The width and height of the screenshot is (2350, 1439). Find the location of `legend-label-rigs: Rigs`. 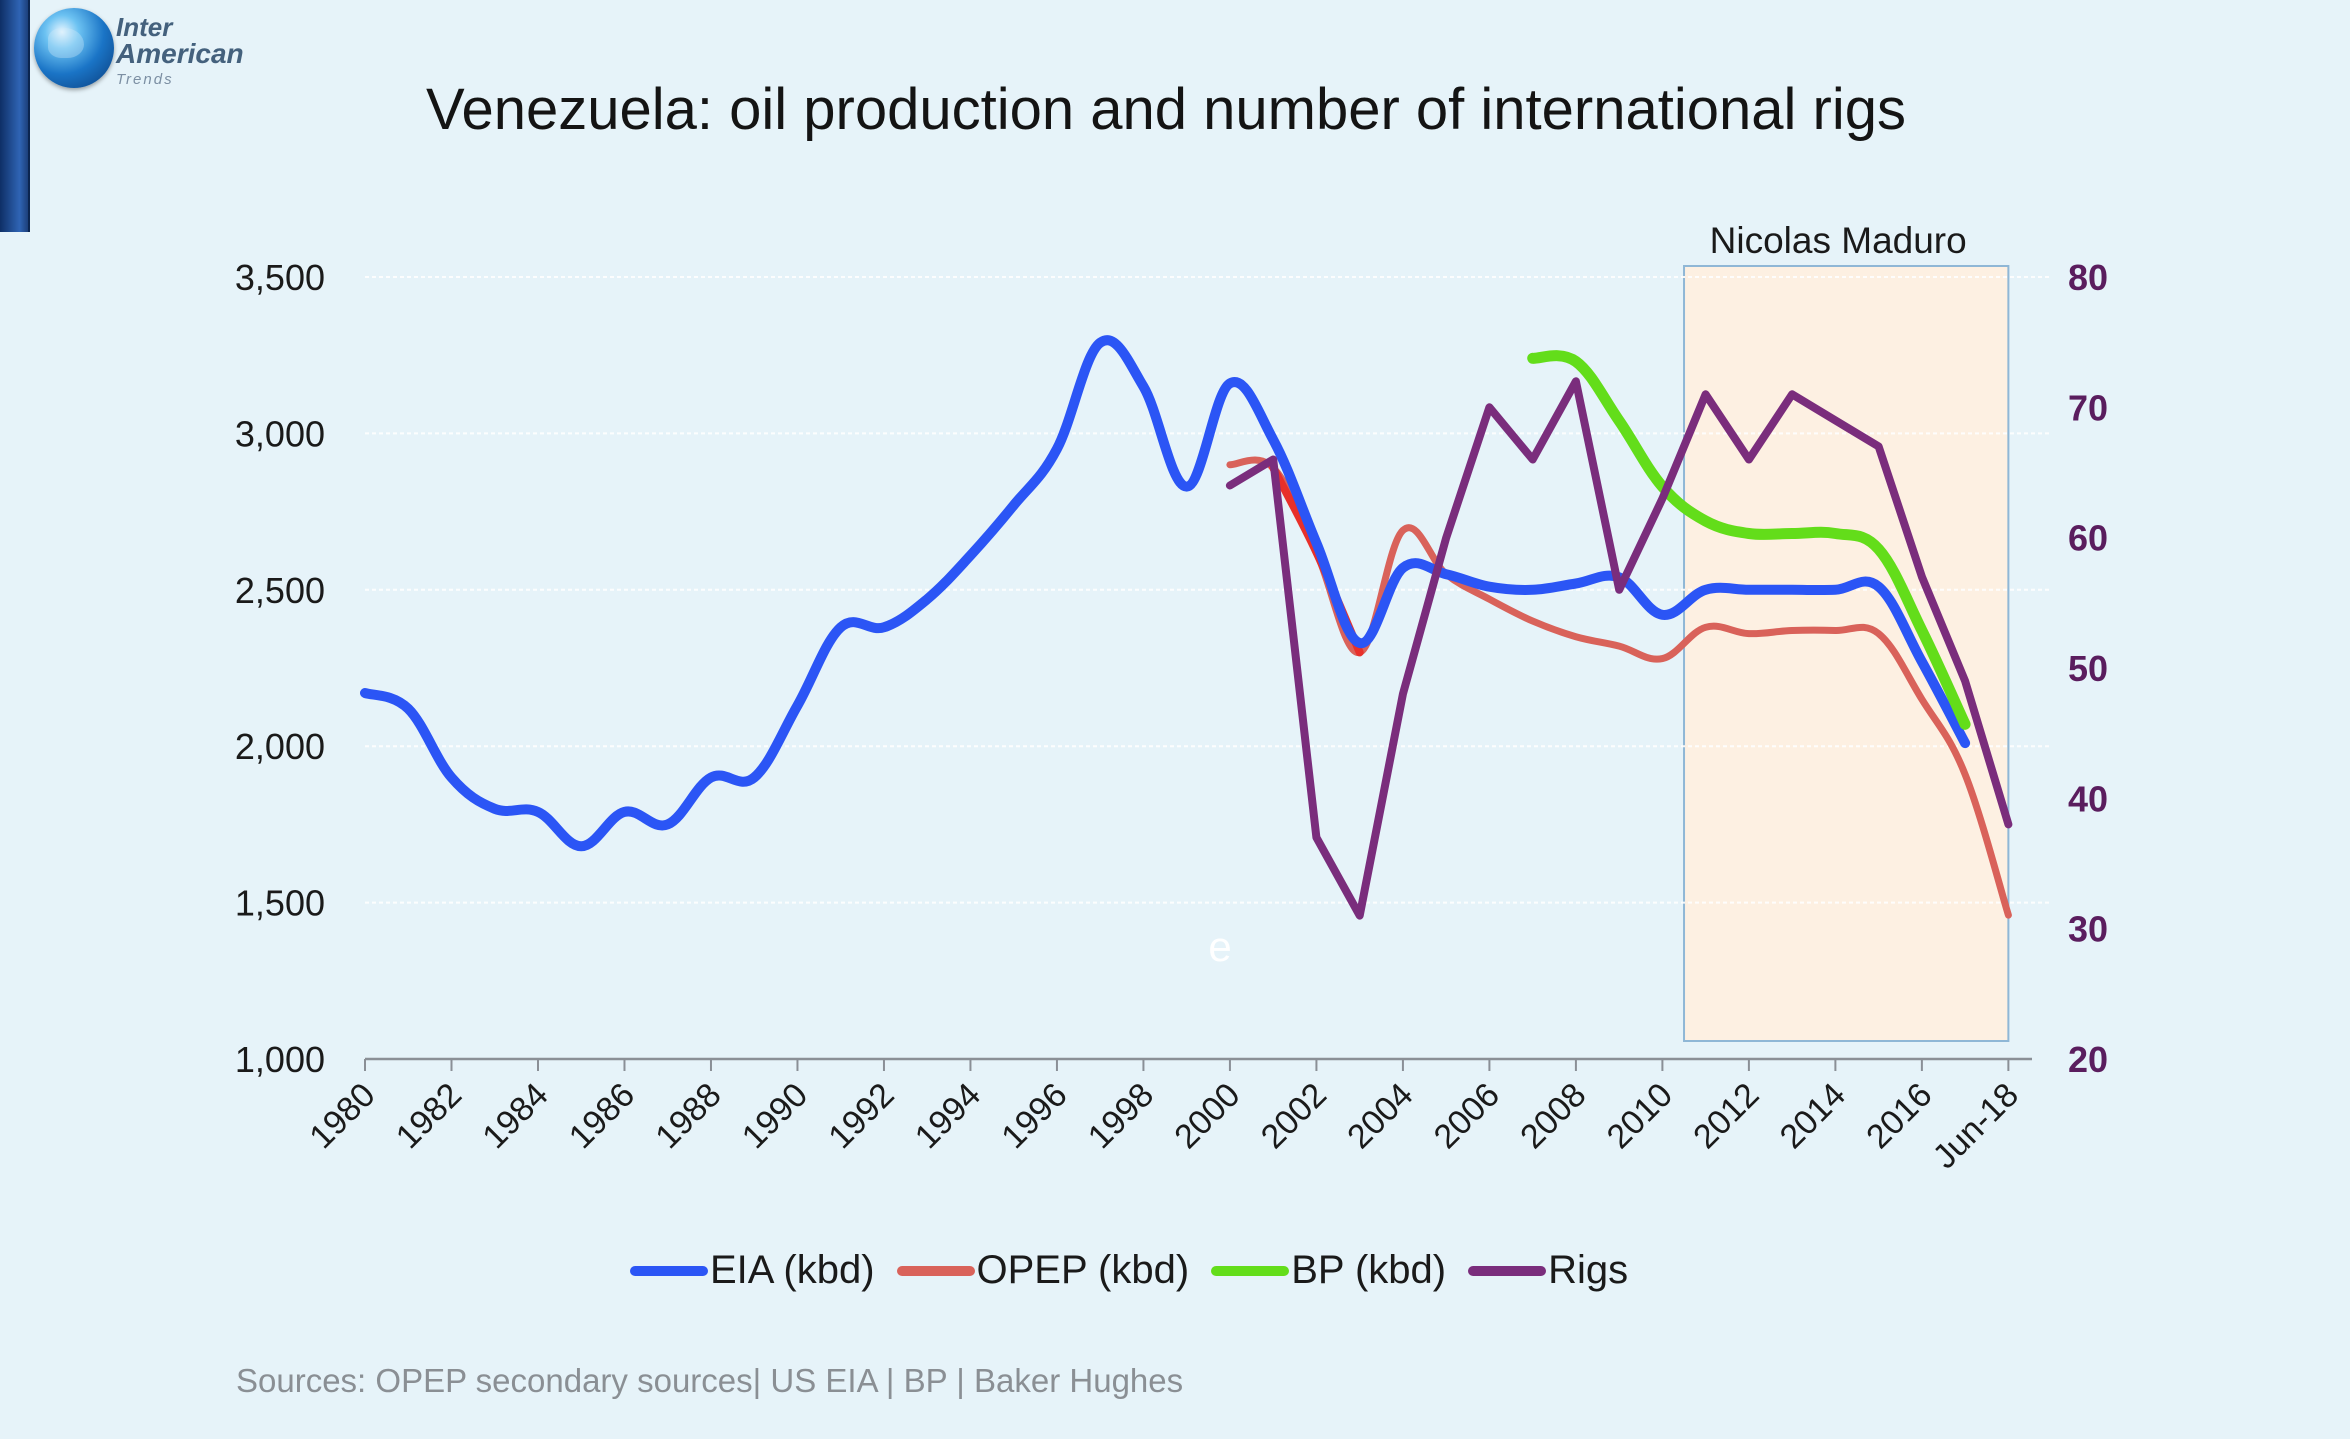

legend-label-rigs: Rigs is located at coordinates (1588, 1270).